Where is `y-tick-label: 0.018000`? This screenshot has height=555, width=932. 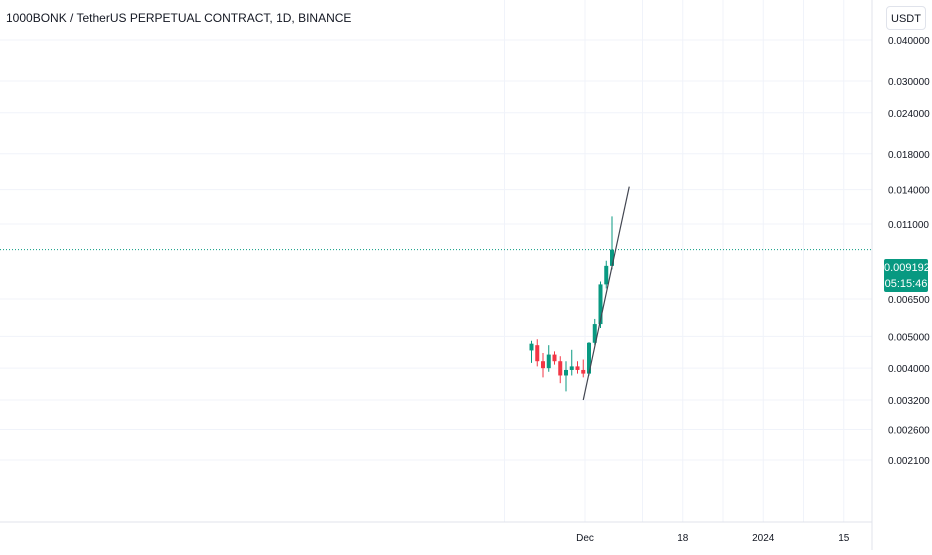
y-tick-label: 0.018000 is located at coordinates (909, 155).